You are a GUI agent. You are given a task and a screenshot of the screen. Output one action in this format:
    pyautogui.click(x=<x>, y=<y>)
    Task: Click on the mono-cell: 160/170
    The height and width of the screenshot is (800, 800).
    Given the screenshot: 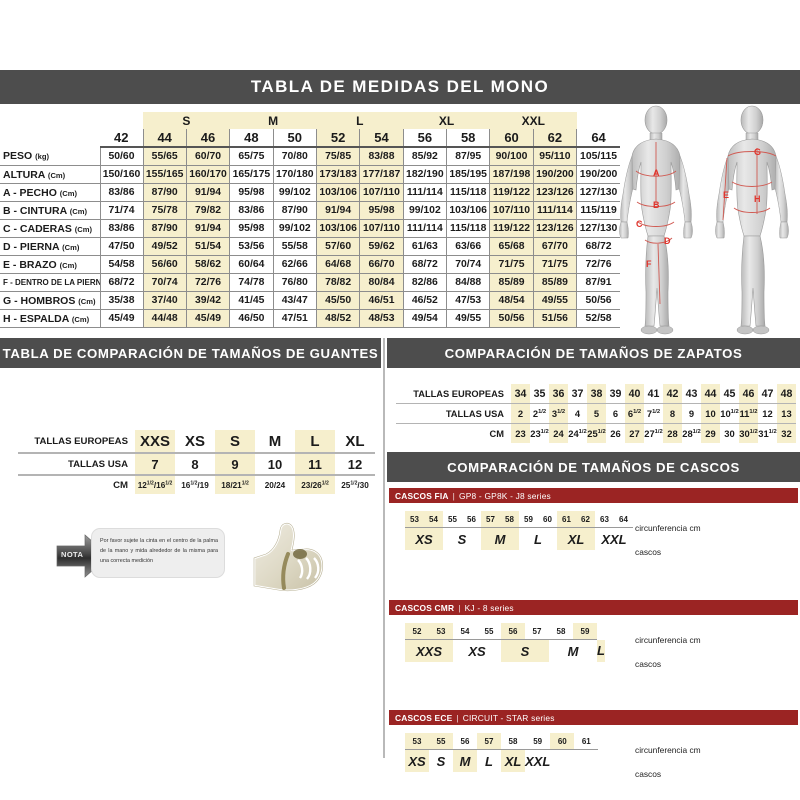 What is the action you would take?
    pyautogui.click(x=207, y=174)
    